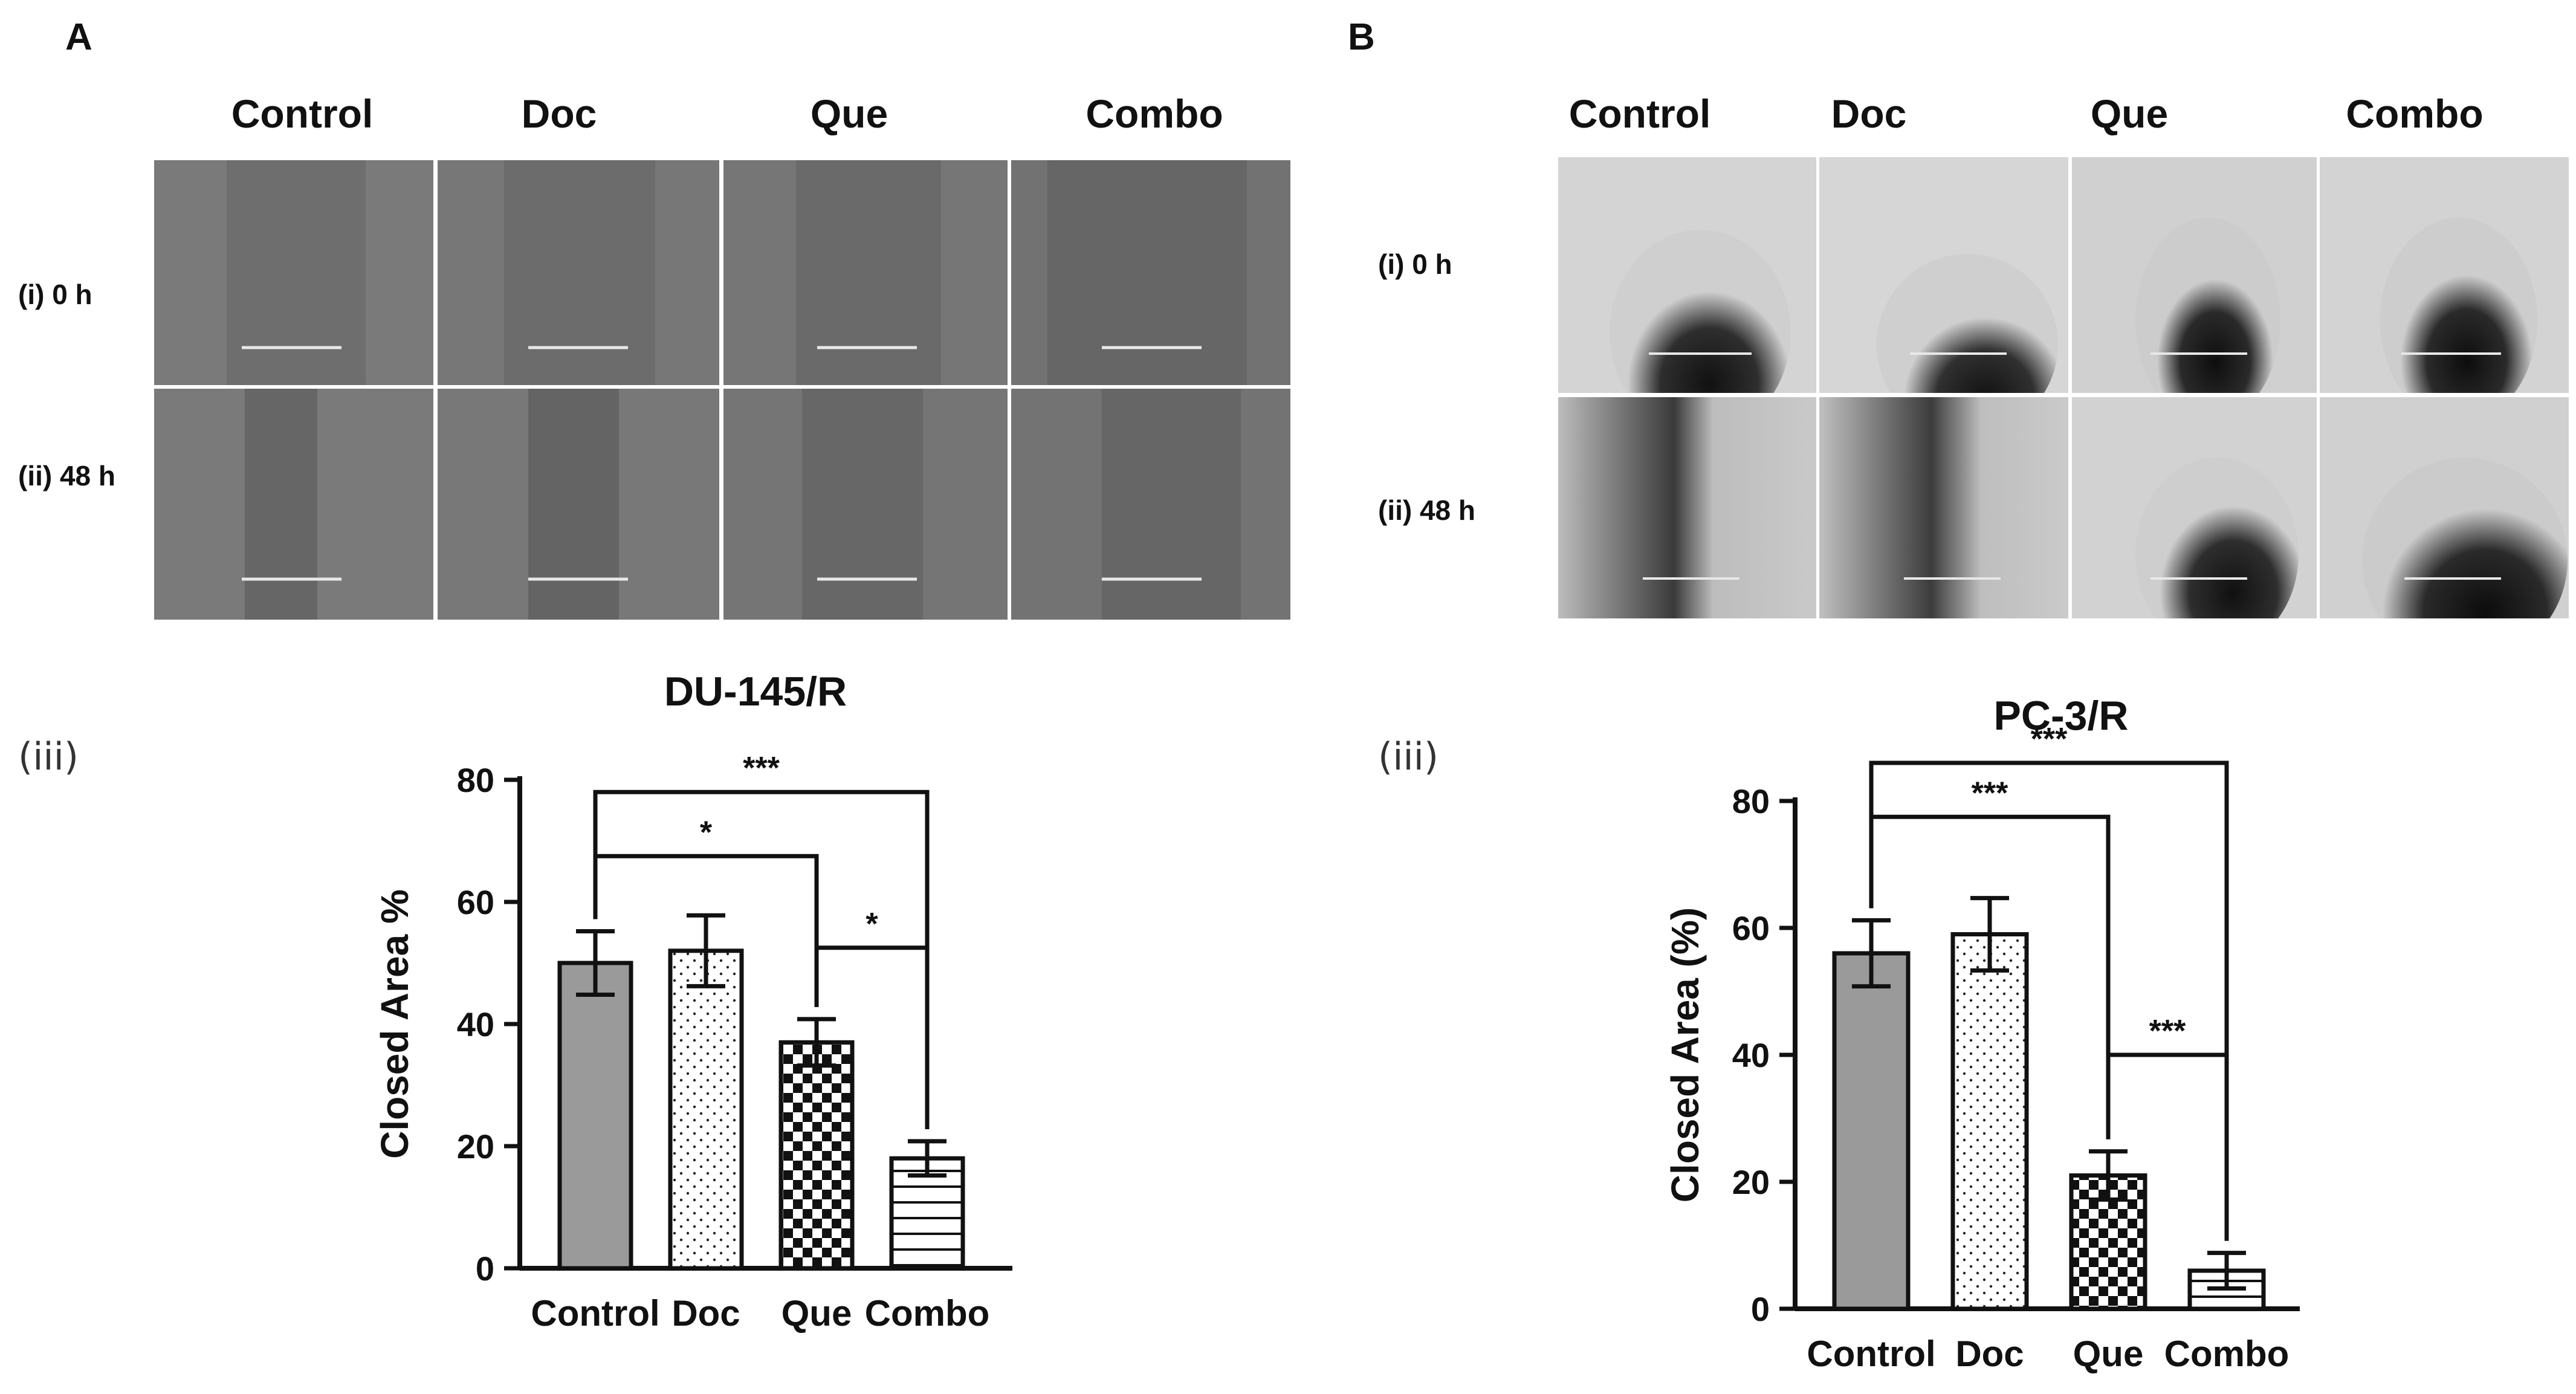  Describe the element at coordinates (1943, 507) in the screenshot. I see `micrograph-b-doc-48h` at that location.